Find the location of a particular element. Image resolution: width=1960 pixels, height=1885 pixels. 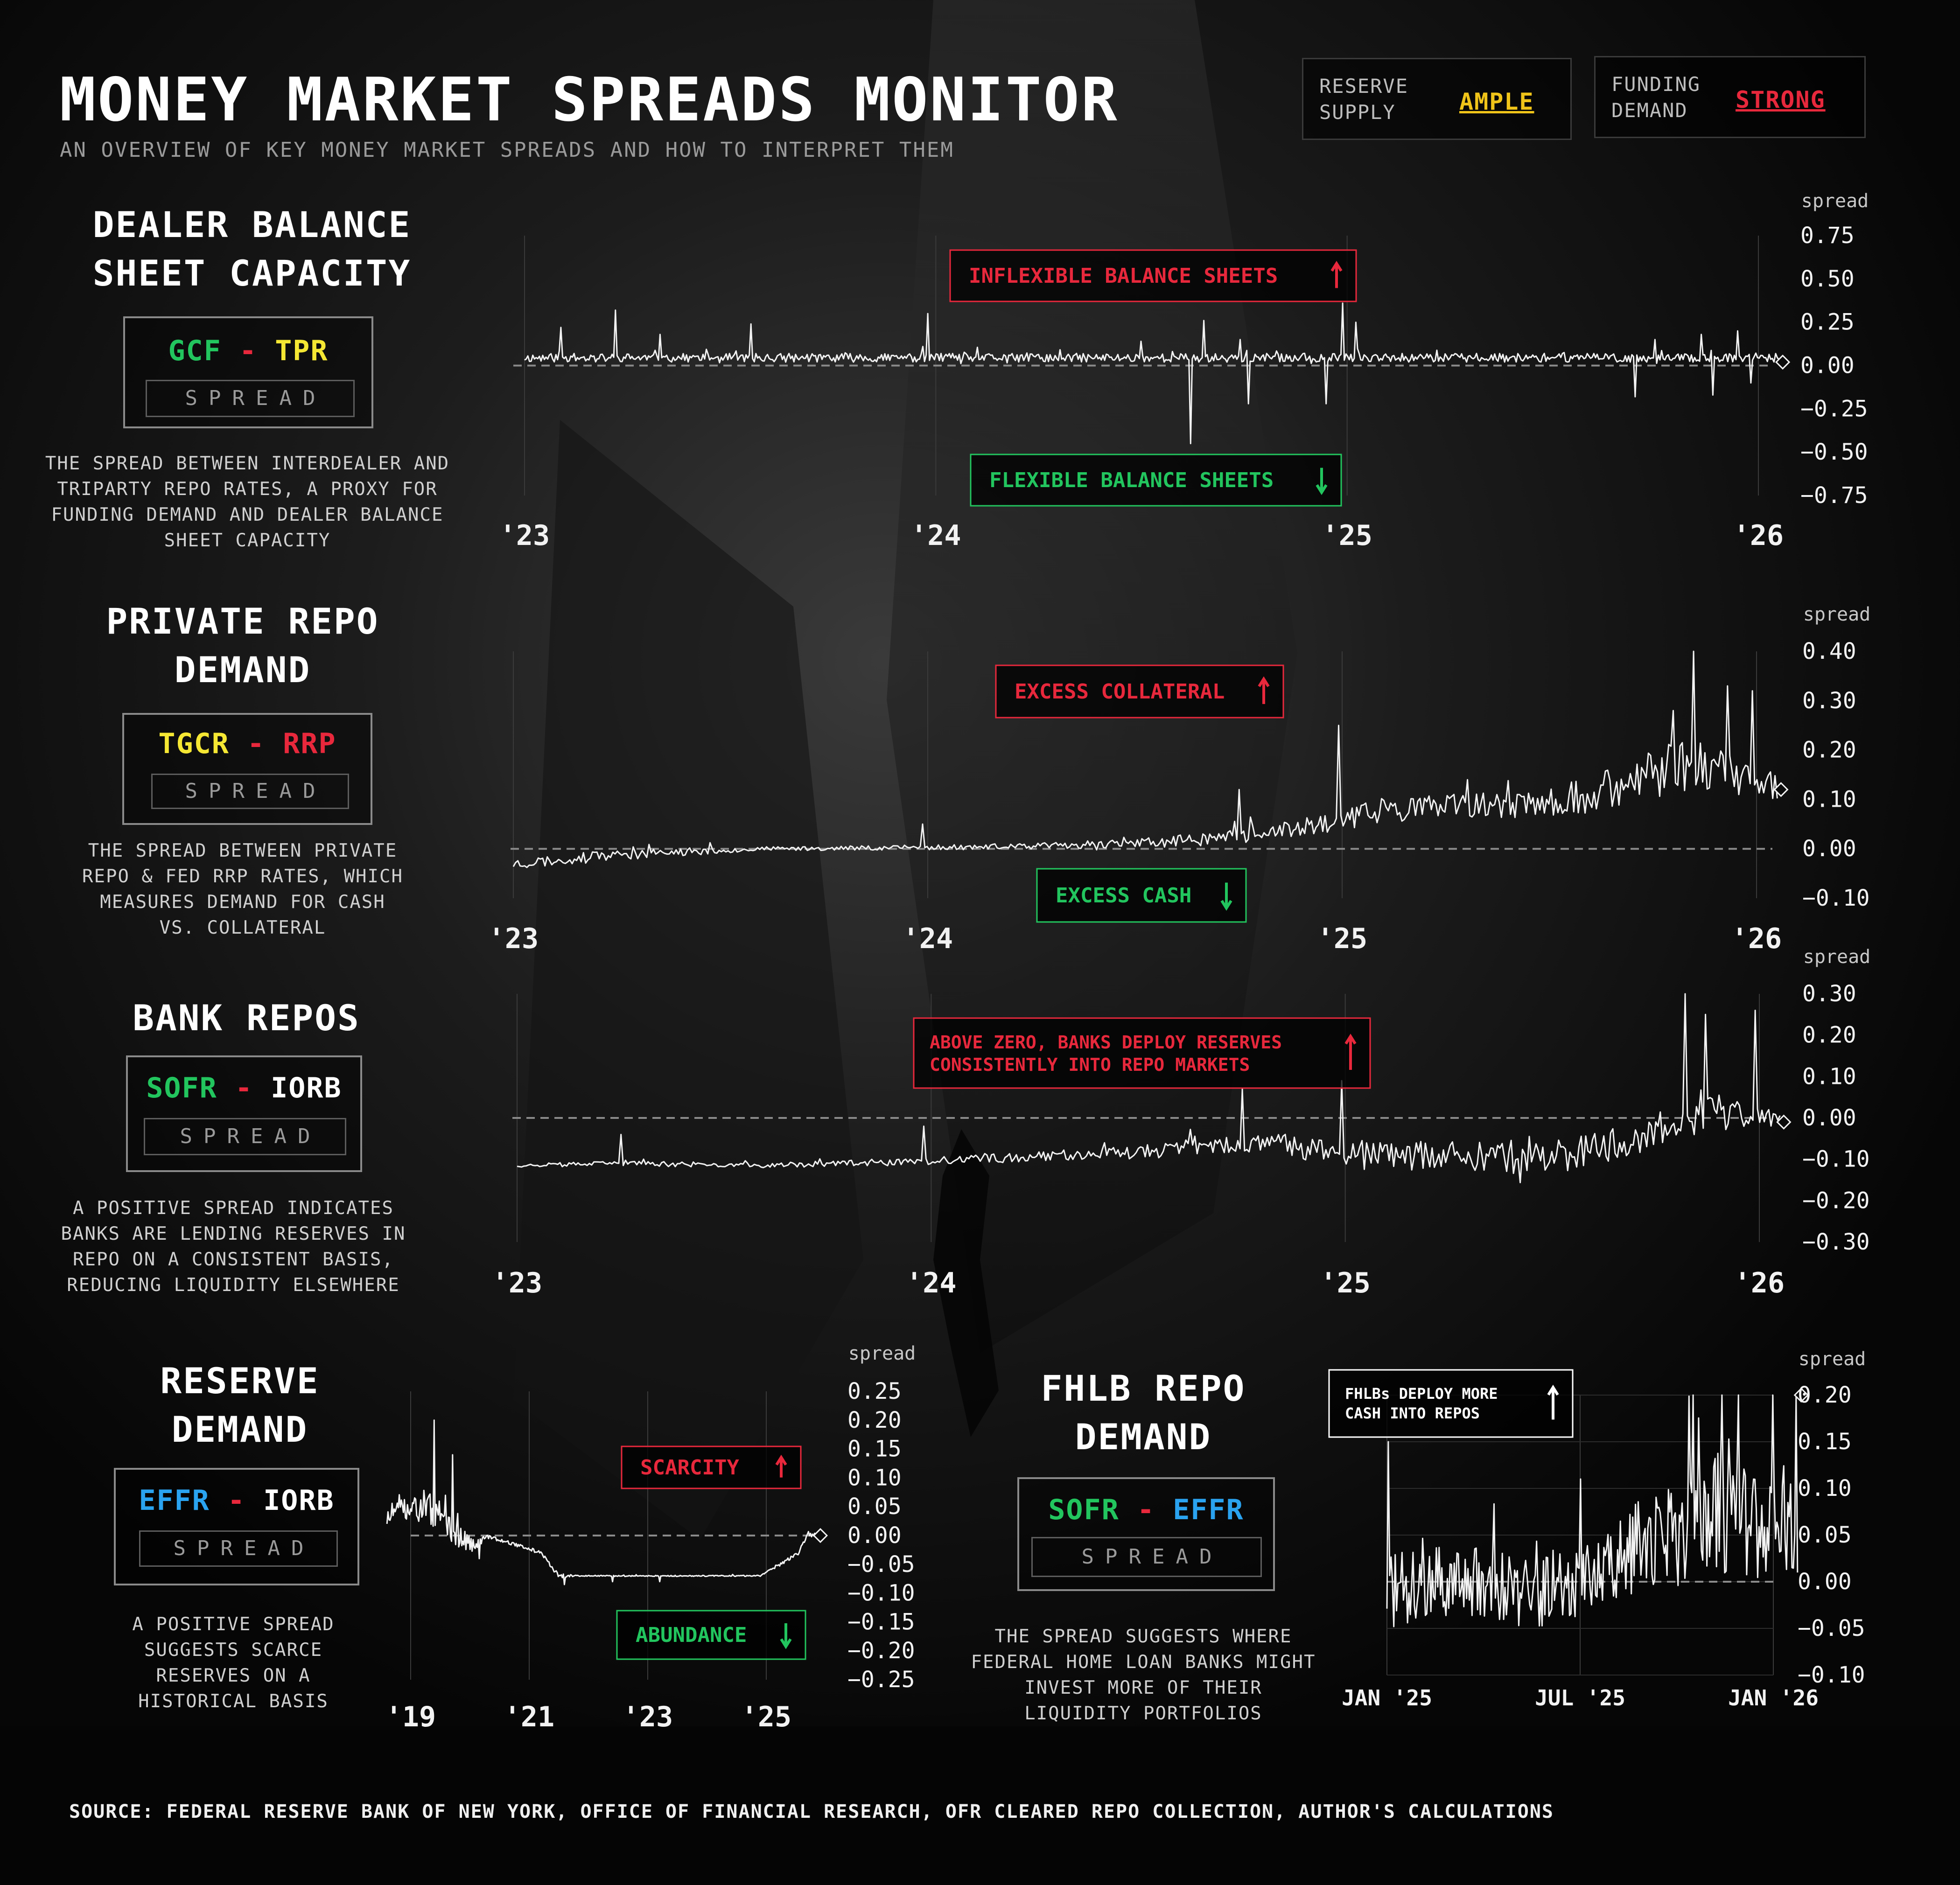

status-label-line2: DEMAND is located at coordinates (1649, 111).